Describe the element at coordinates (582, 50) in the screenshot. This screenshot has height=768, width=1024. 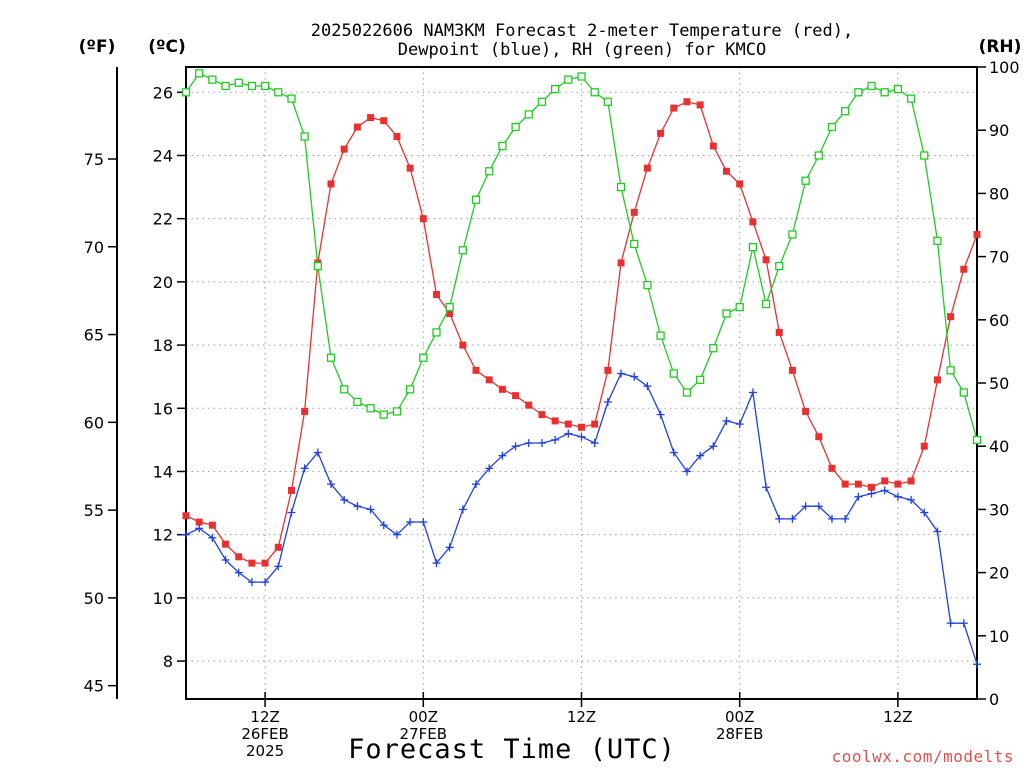
I see `chart-title-line-2: Dewpoint (blue), RH (green) for KMCO` at that location.